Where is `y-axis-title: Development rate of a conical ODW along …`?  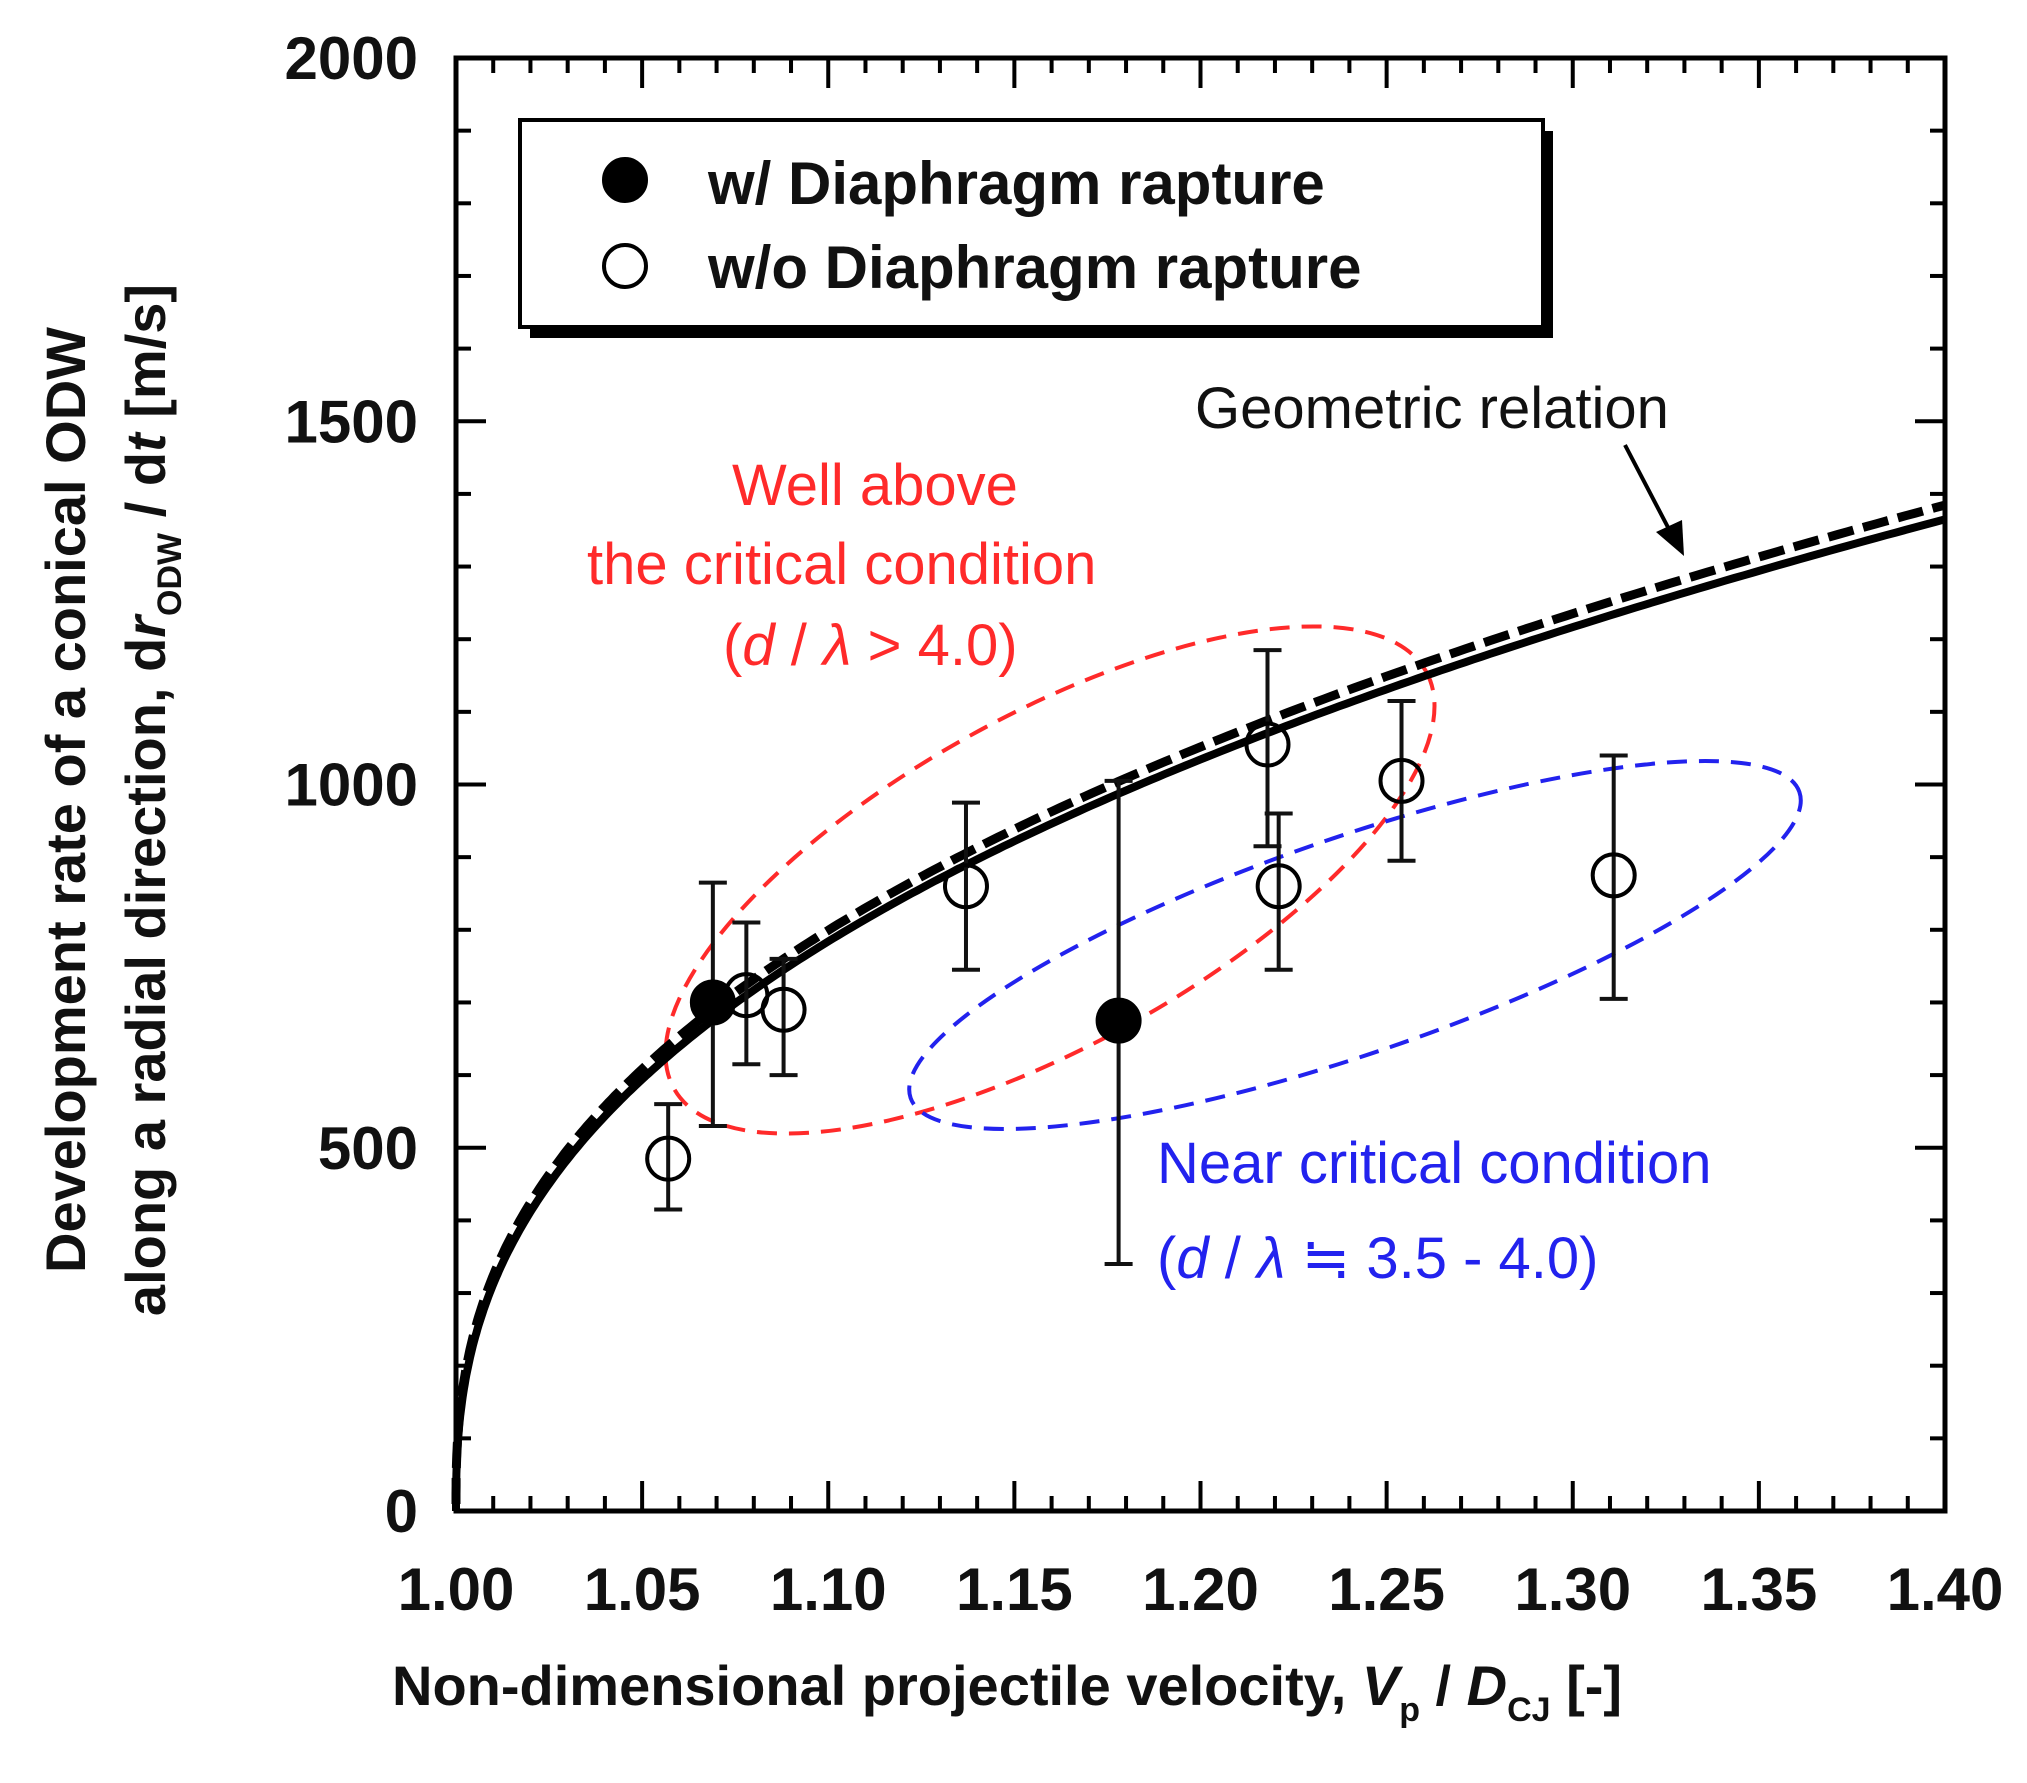
y-axis-title: Development rate of a conical ODW along … is located at coordinates (111, 800).